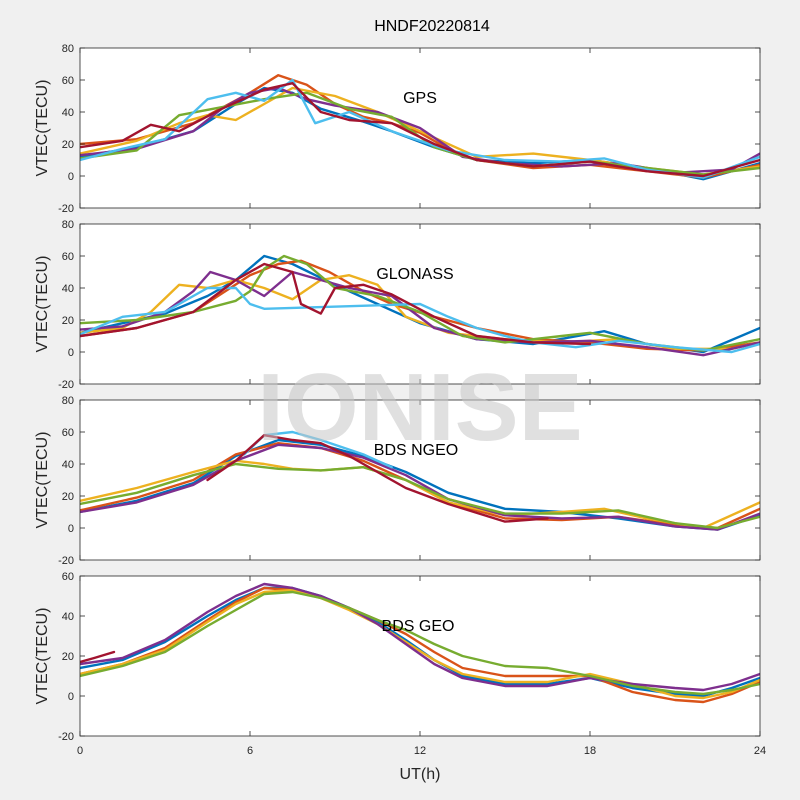 Image resolution: width=800 pixels, height=800 pixels. Describe the element at coordinates (416, 450) in the screenshot. I see `panel-annotation: BDS NGEO` at that location.